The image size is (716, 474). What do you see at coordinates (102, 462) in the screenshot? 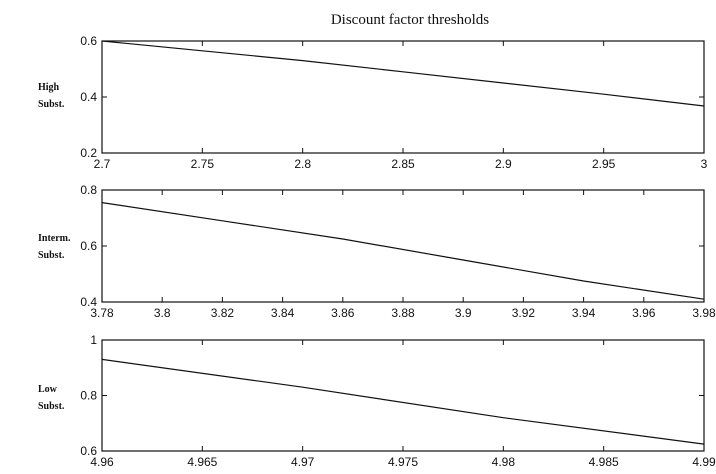
I see `x-tick-label: 4.96` at bounding box center [102, 462].